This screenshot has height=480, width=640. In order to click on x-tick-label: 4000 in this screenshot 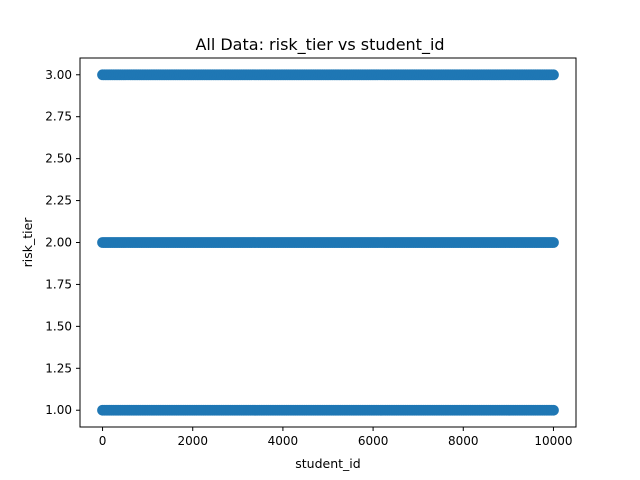, I will do `click(283, 441)`.